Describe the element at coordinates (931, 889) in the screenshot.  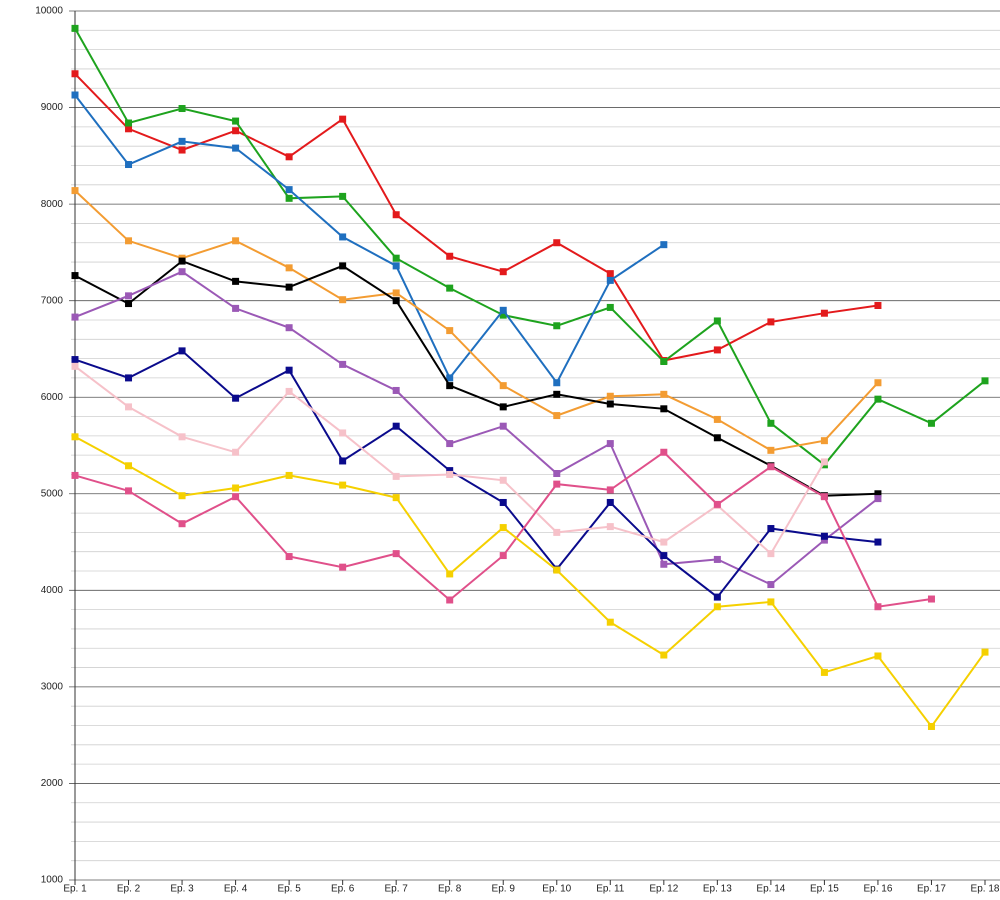
I see `x-tick-label: Ep. 17` at that location.